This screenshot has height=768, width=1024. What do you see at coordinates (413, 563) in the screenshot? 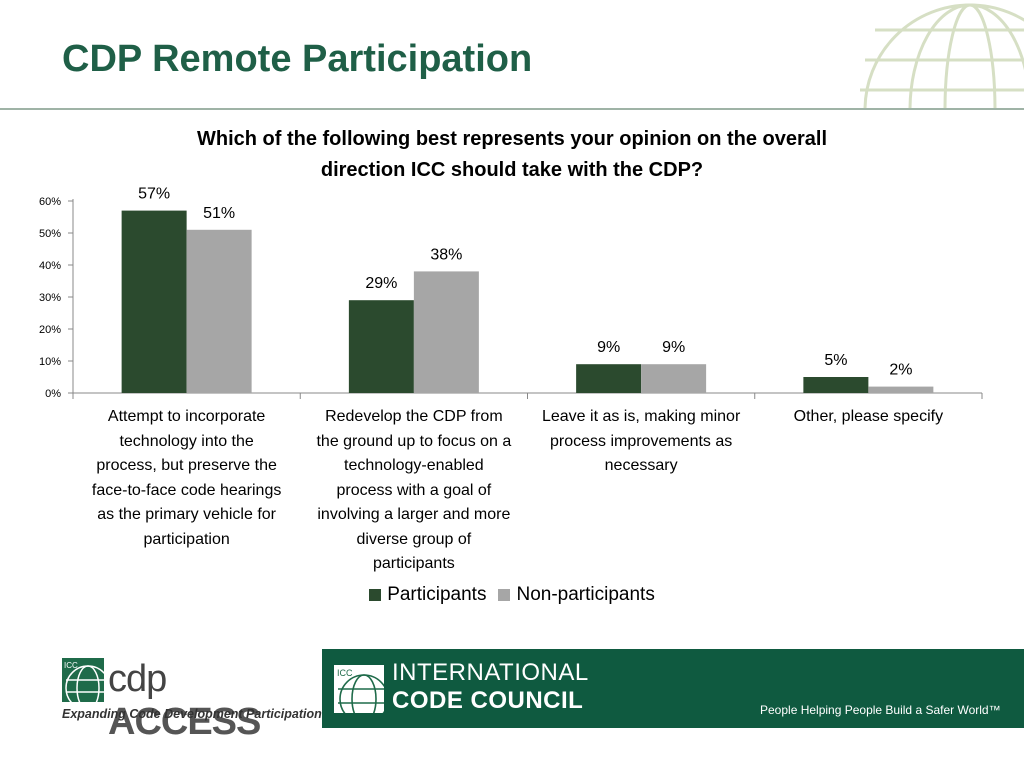
I see `x-category-label-line: participants` at bounding box center [413, 563].